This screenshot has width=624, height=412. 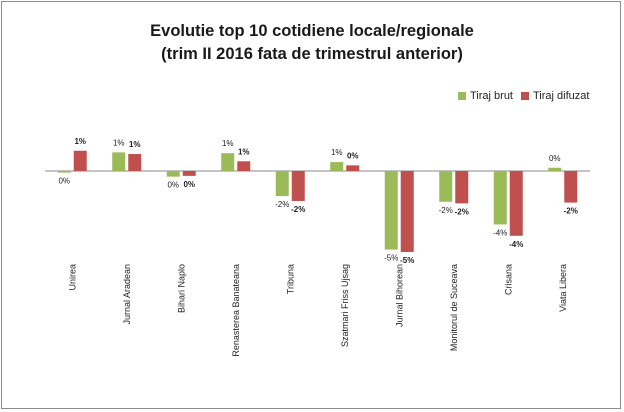 What do you see at coordinates (181, 288) in the screenshot?
I see `category-label-2: Bihari Naplo` at bounding box center [181, 288].